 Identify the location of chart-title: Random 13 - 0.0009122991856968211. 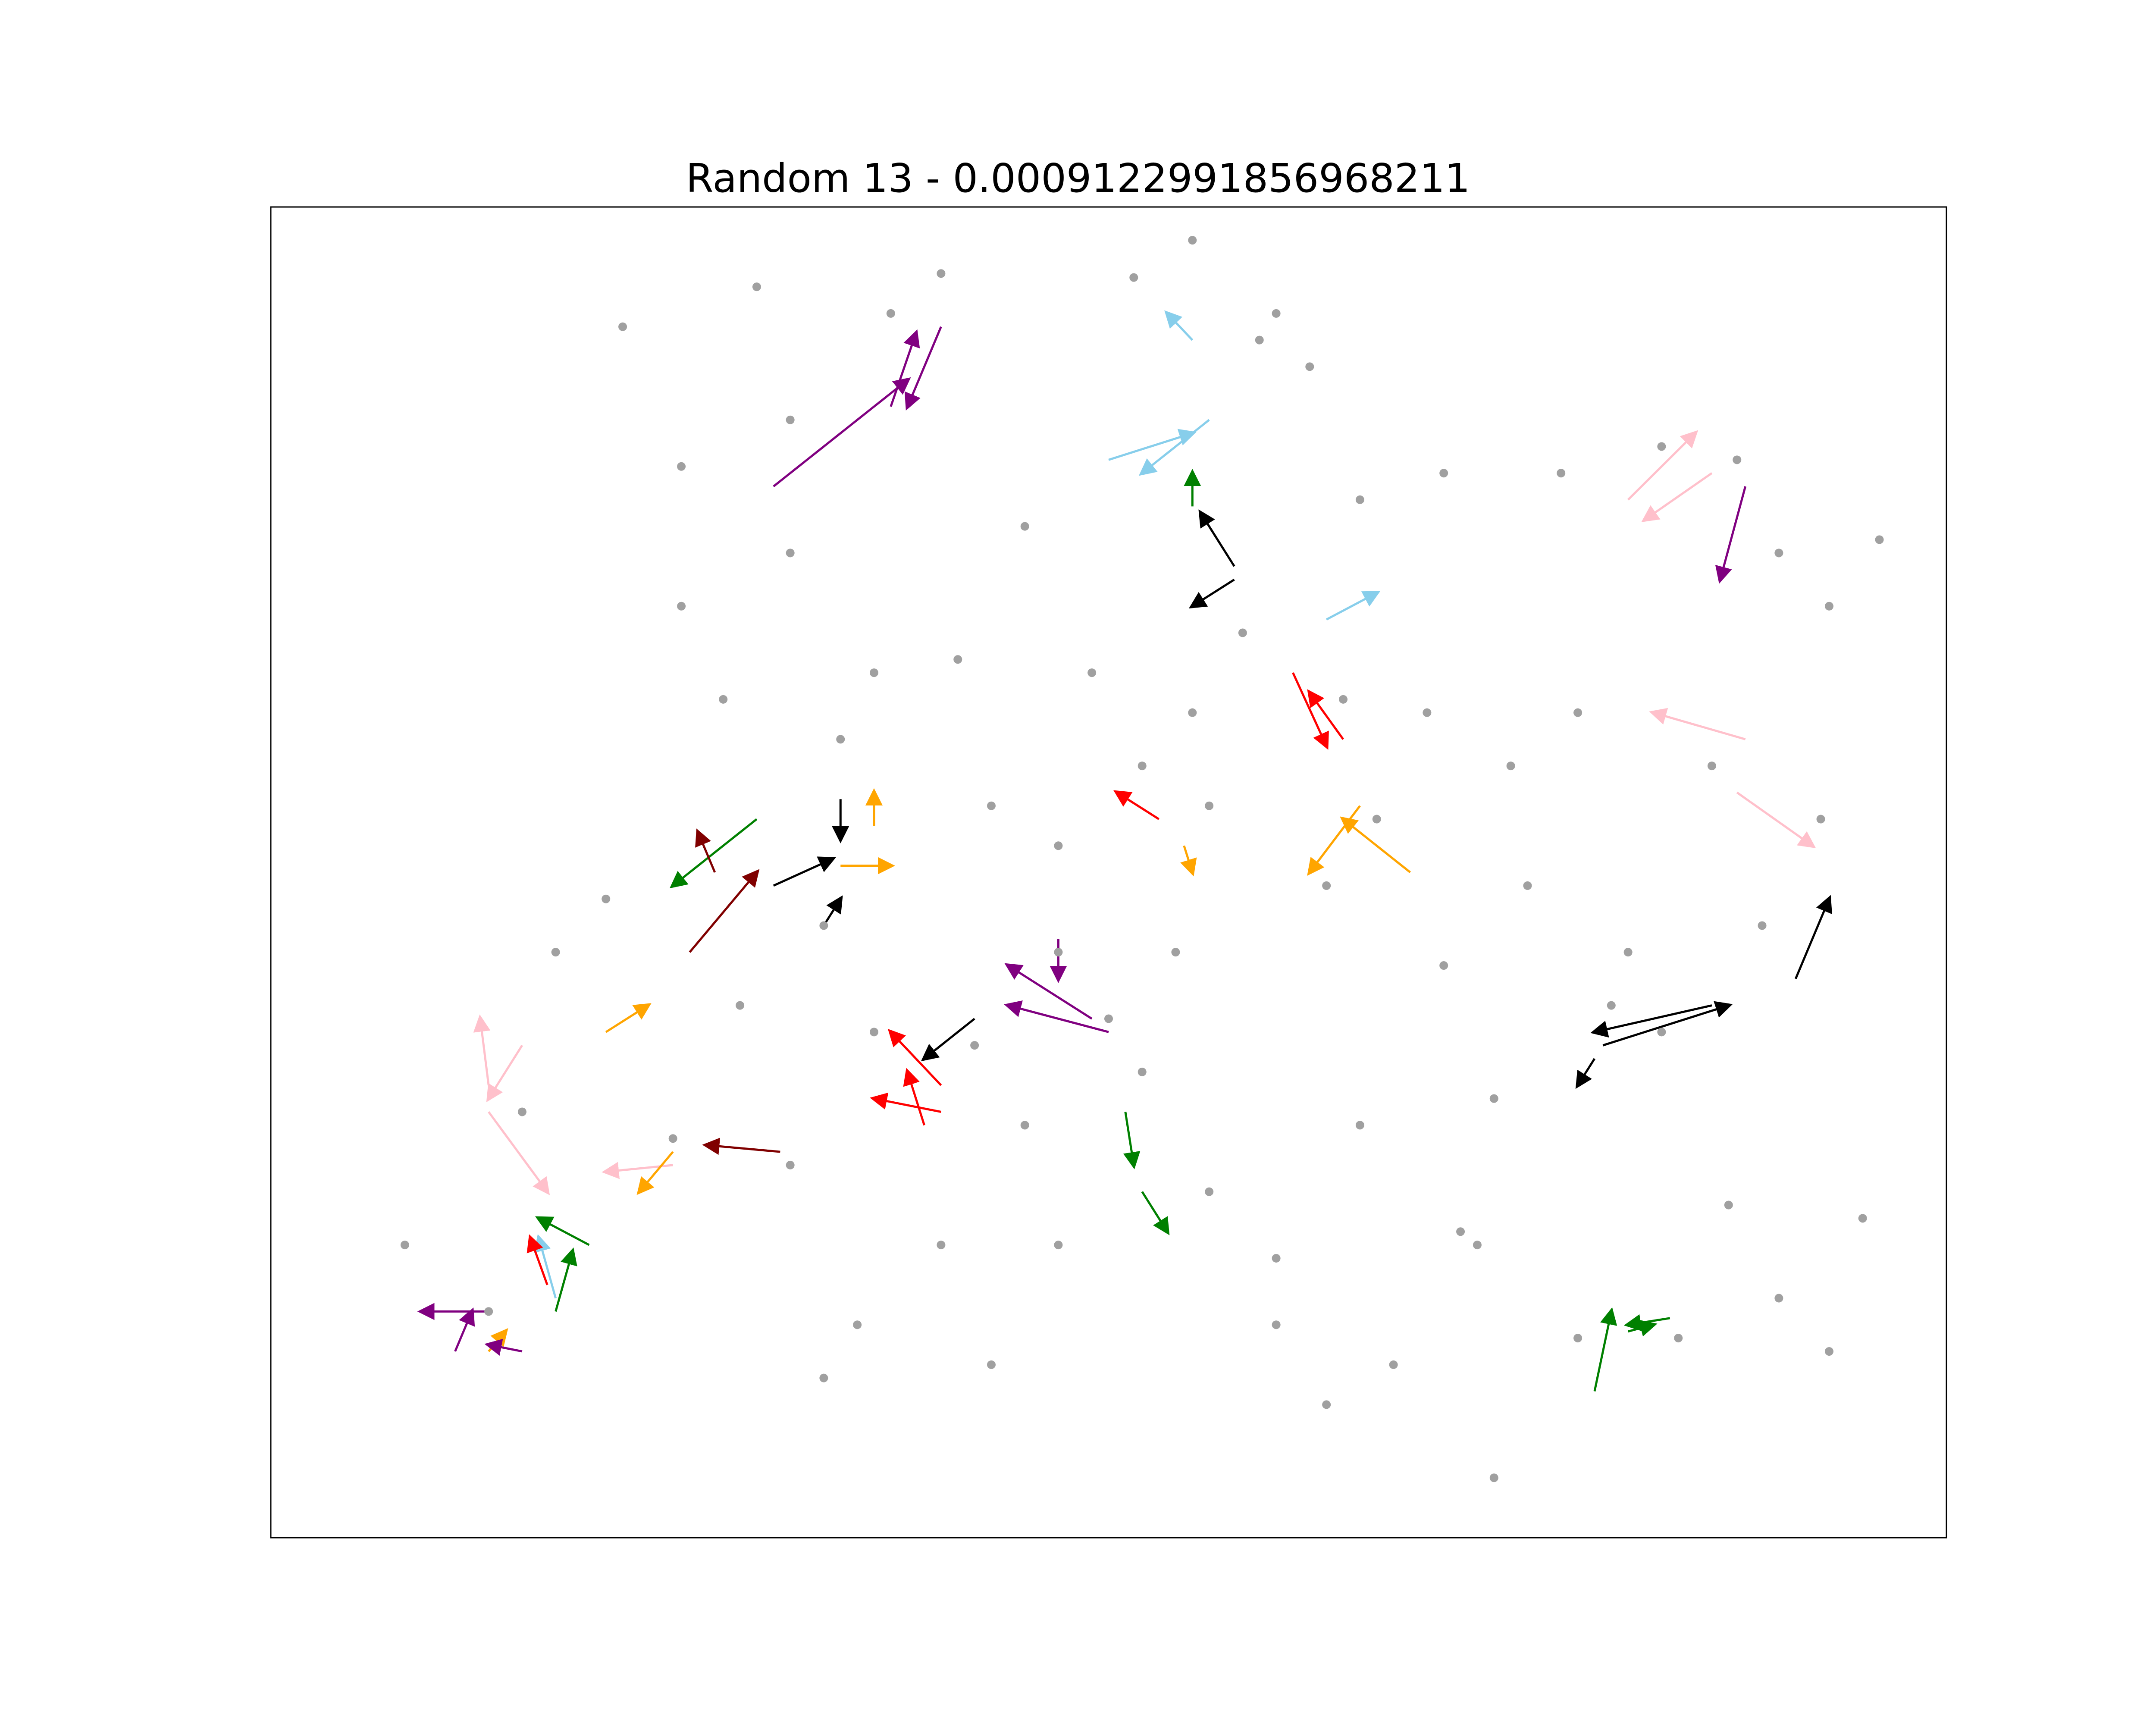
(1078, 178).